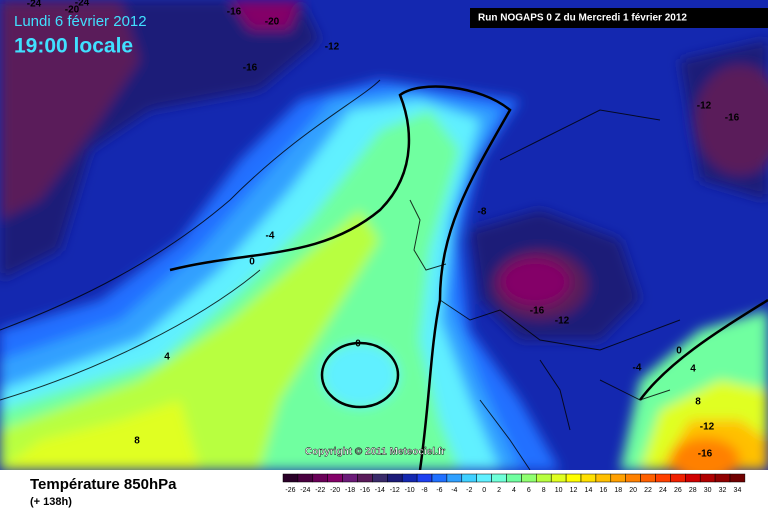 This screenshot has width=768, height=517. What do you see at coordinates (723, 490) in the screenshot?
I see `legend-label: 32` at bounding box center [723, 490].